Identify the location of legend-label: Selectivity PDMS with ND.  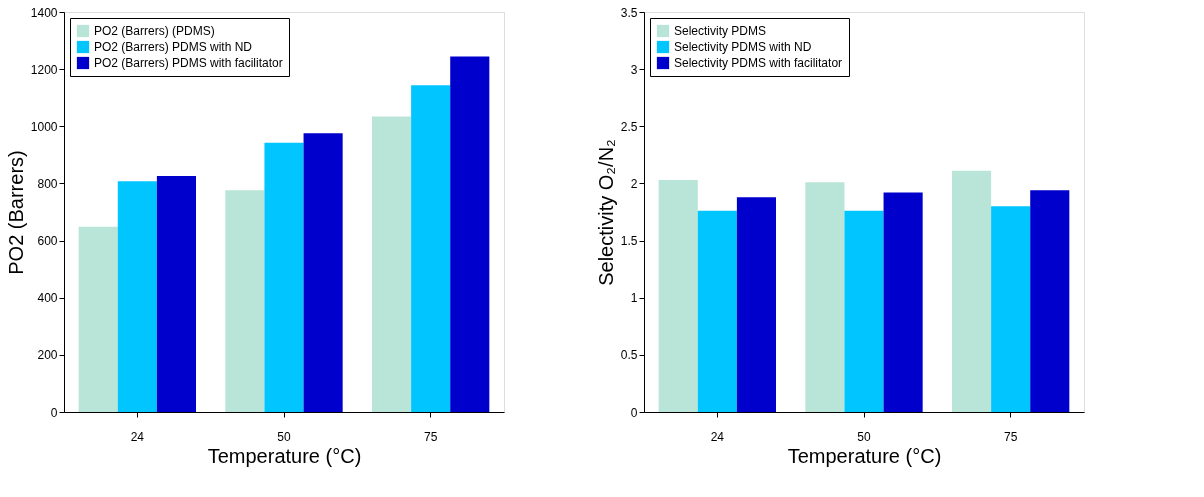
(743, 47).